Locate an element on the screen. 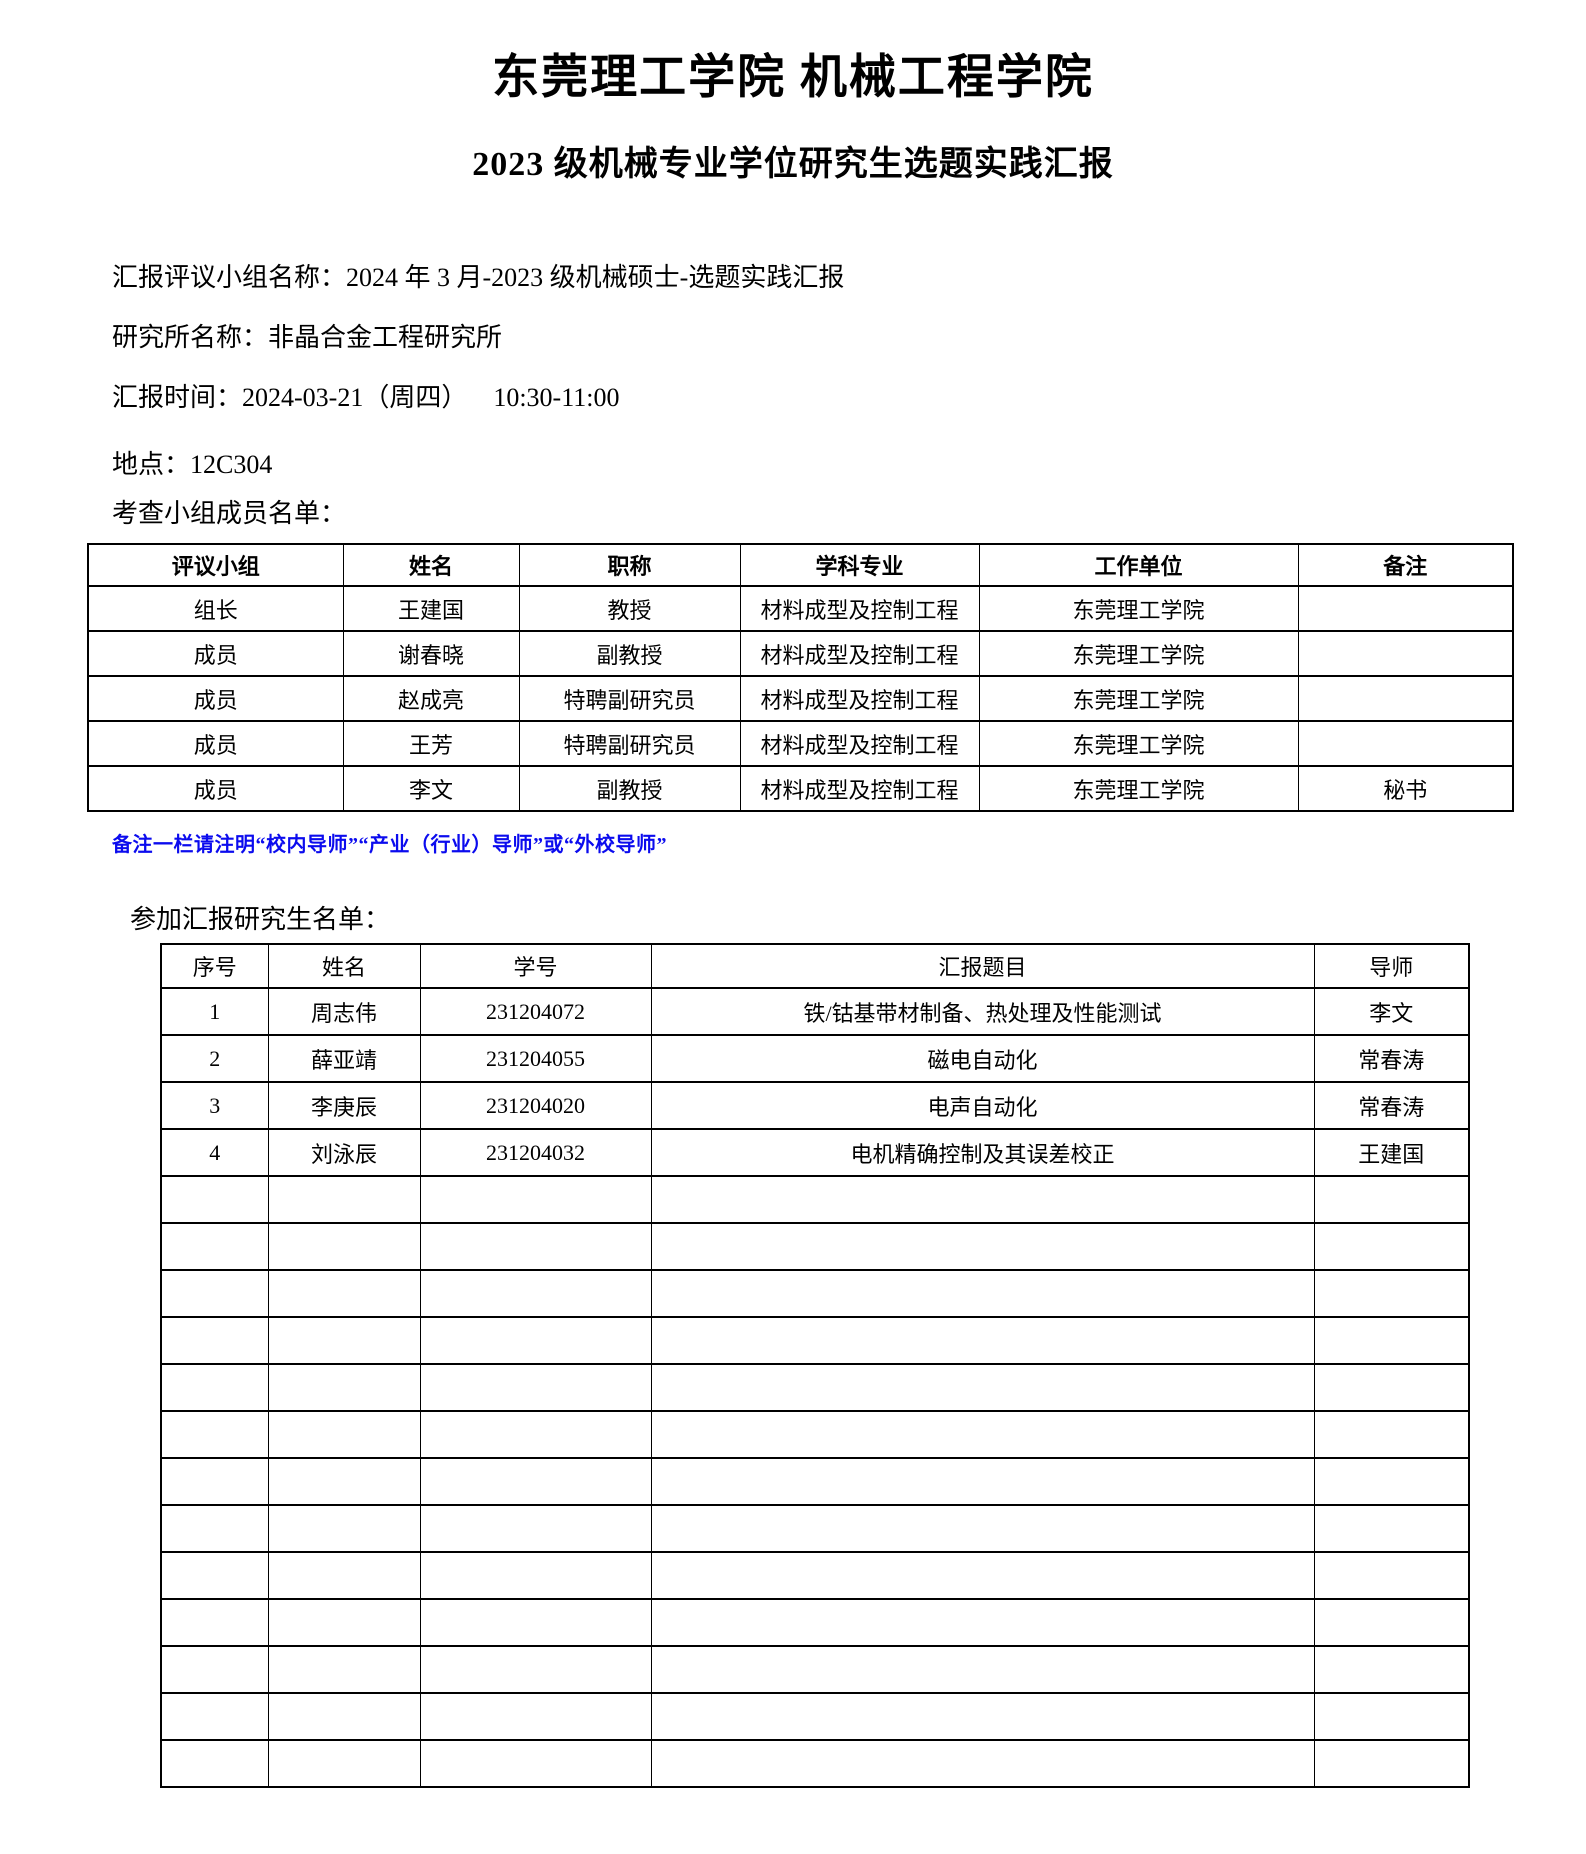 The image size is (1586, 1854). student-cell: 1 is located at coordinates (214, 1011).